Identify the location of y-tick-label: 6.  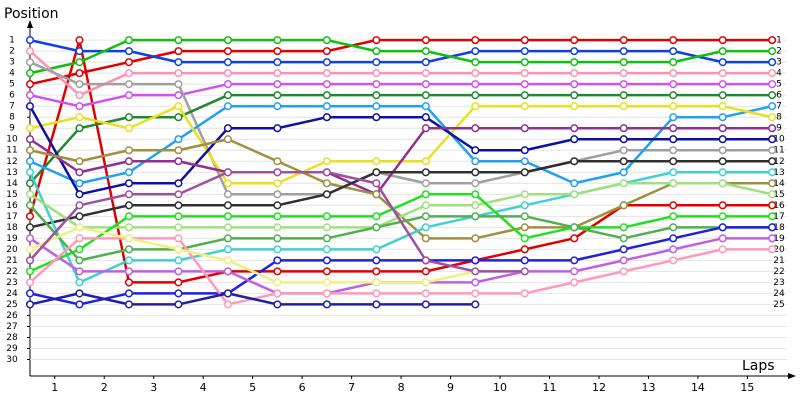
(12, 96).